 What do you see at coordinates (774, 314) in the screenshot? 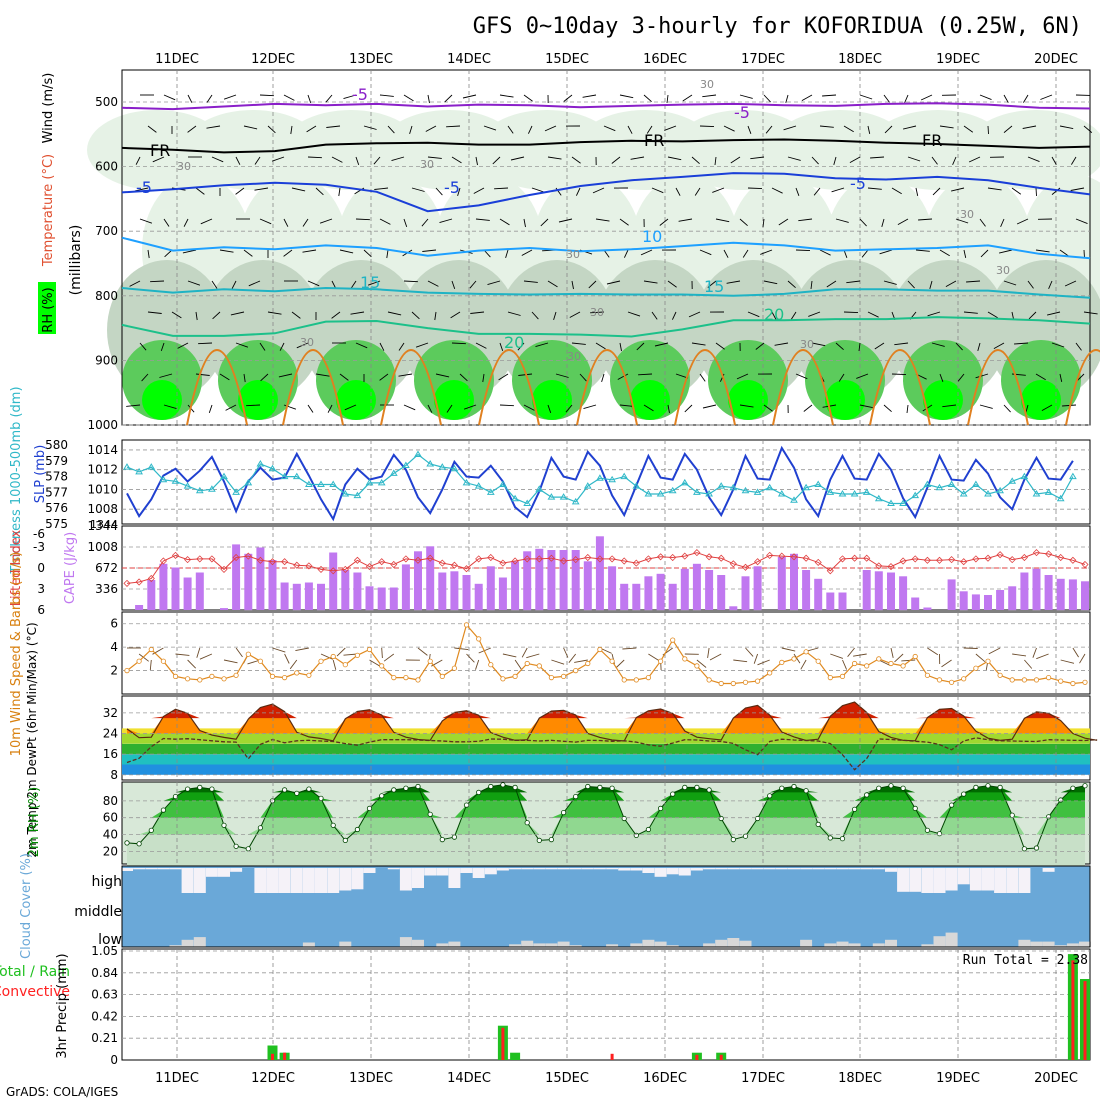
I see `contour-label: 20` at bounding box center [774, 314].